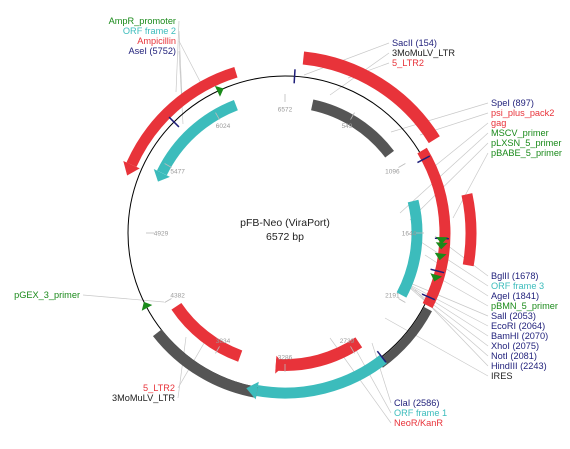 The height and width of the screenshot is (449, 570). Describe the element at coordinates (347, 126) in the screenshot. I see `tick-label: 549` at that location.